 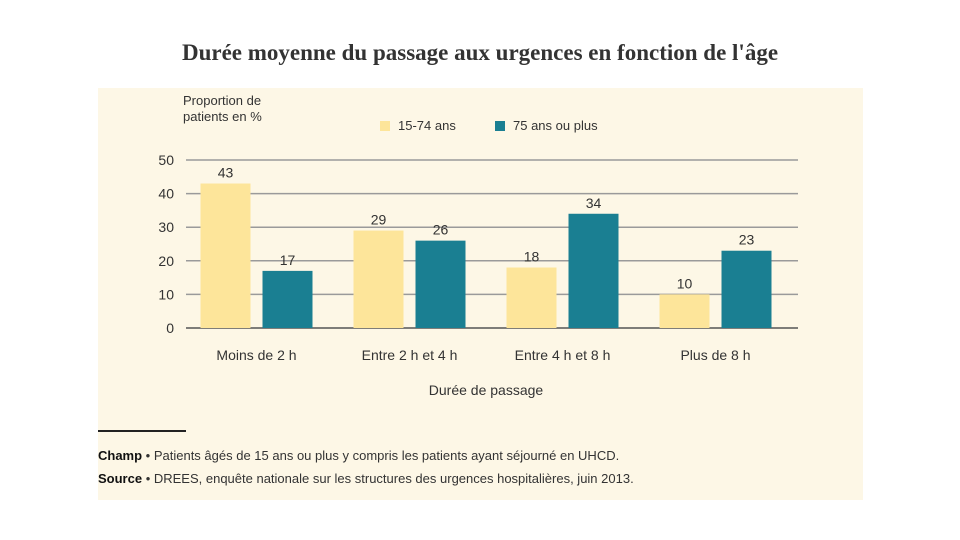 What do you see at coordinates (715, 355) in the screenshot?
I see `x-tick-label-3: Plus de 8 h` at bounding box center [715, 355].